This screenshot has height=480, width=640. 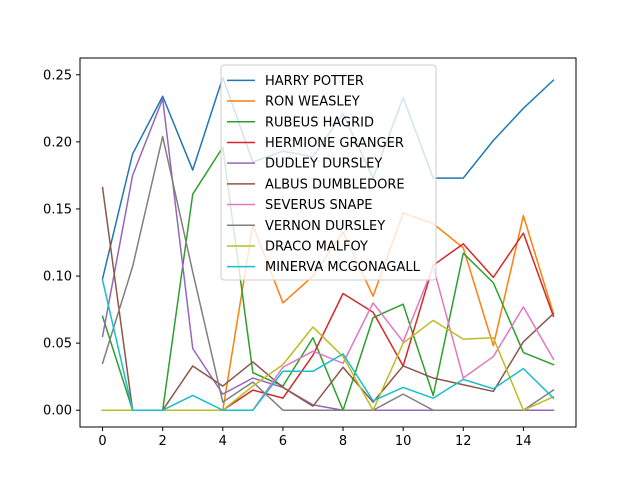 What do you see at coordinates (223, 441) in the screenshot?
I see `x-tick-label-2: 4` at bounding box center [223, 441].